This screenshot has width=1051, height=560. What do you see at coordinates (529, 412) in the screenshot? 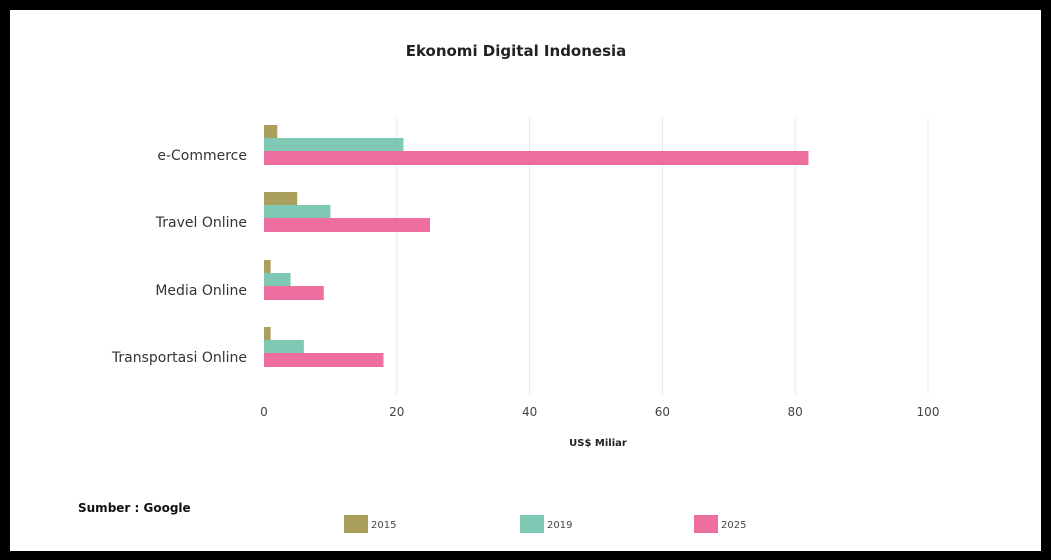
I see `x-tick-label: 40` at bounding box center [529, 412].